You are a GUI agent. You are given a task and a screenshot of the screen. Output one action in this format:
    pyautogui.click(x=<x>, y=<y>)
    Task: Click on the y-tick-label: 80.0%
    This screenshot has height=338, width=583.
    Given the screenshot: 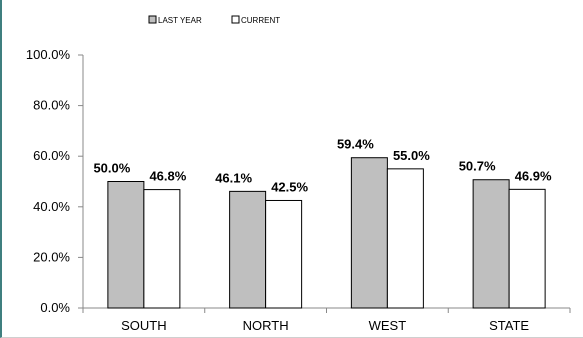 What is the action you would take?
    pyautogui.click(x=51, y=105)
    